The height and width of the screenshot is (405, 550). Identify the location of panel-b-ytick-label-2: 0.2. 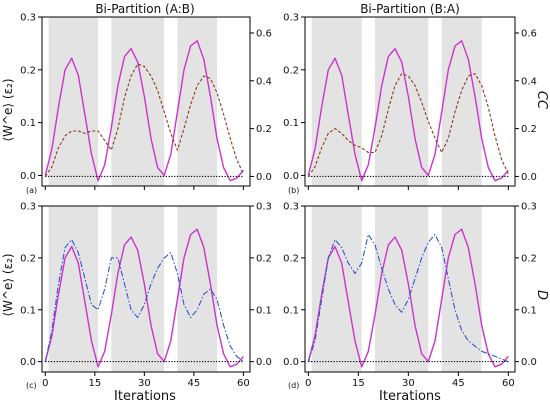
(291, 70).